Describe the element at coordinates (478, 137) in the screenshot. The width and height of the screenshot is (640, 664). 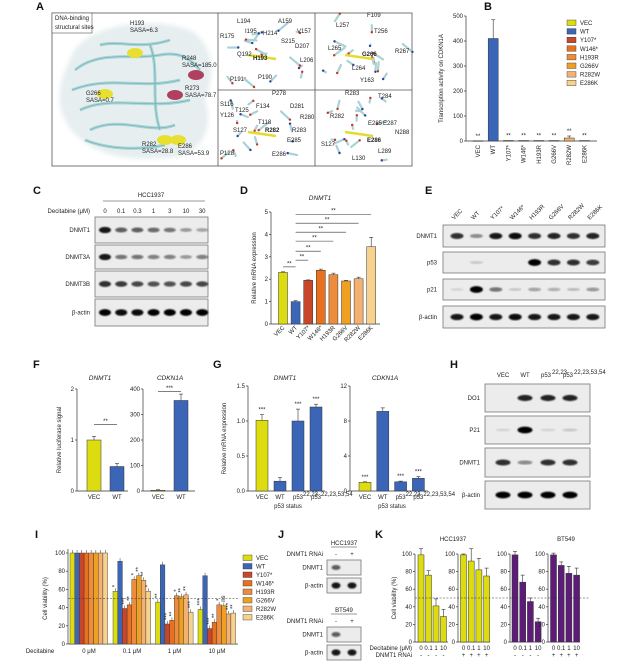
I see `significance-mark: **` at that location.